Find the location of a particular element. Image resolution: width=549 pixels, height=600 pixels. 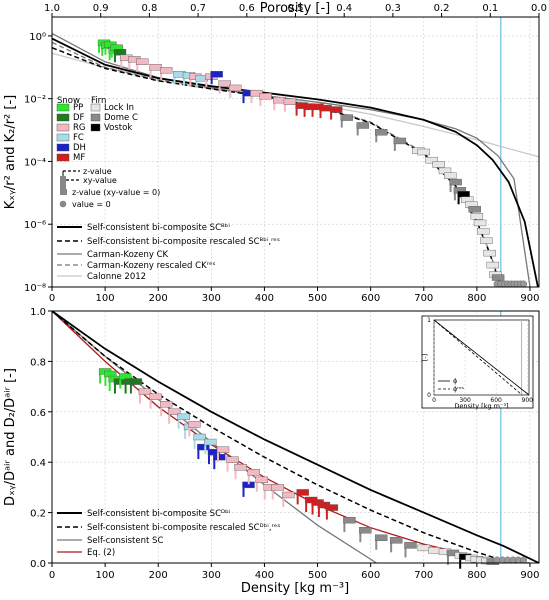

legend-firn-label: Lock In is located at coordinates (119, 108).